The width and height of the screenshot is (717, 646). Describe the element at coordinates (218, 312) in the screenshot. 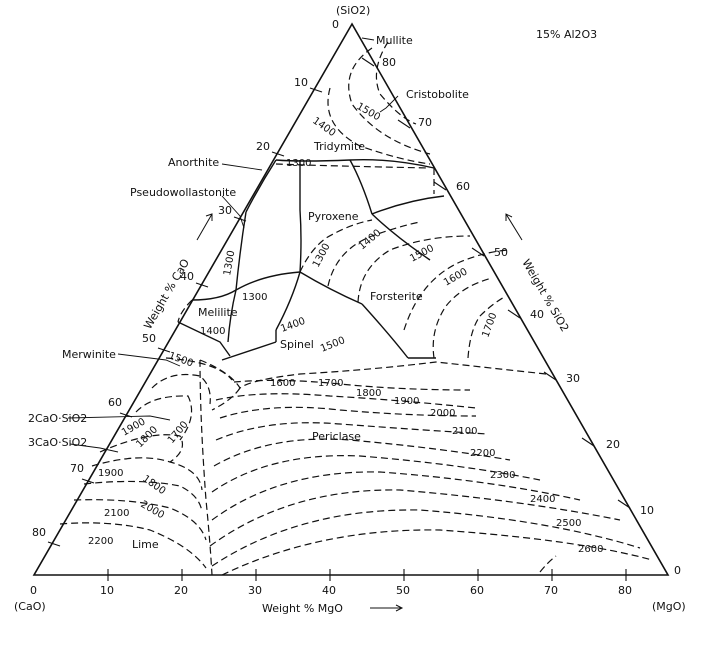

I see `phase-label-melilite: Melilite` at that location.